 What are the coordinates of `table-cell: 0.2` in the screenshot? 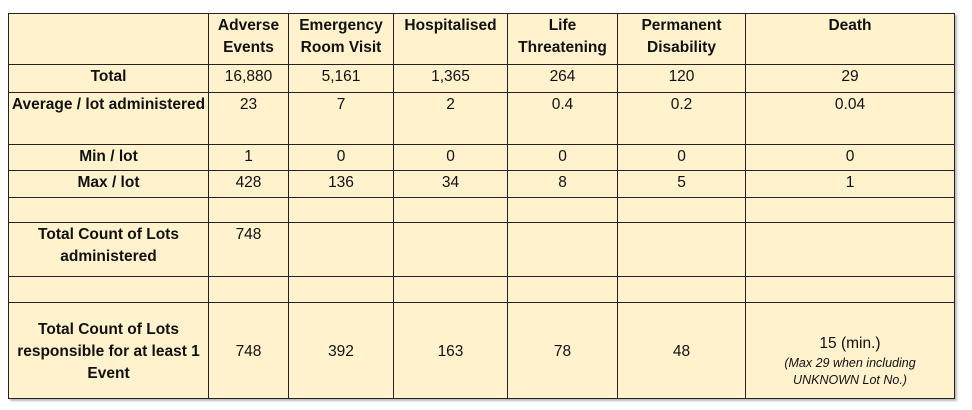 It's located at (681, 118).